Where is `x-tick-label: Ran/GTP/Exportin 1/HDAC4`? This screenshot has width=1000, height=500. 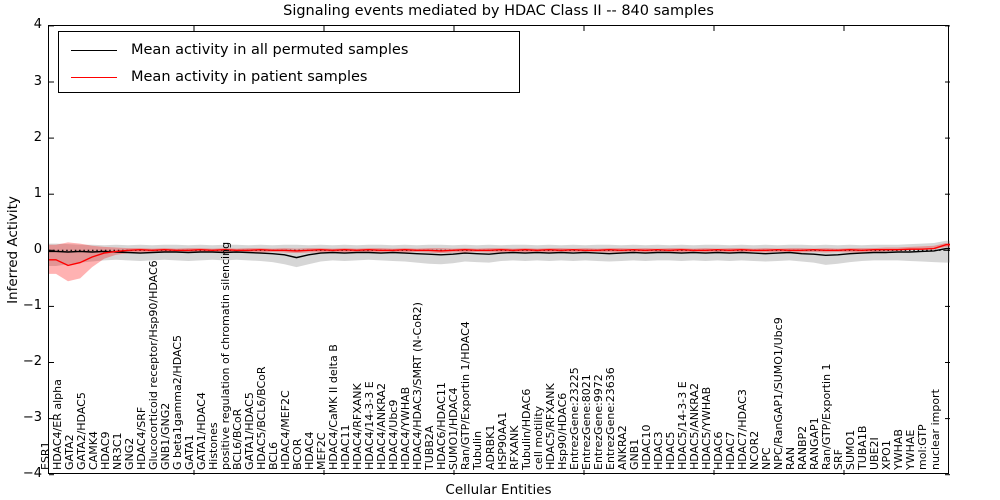 x-tick-label: Ran/GTP/Exportin 1/HDAC4 is located at coordinates (466, 395).